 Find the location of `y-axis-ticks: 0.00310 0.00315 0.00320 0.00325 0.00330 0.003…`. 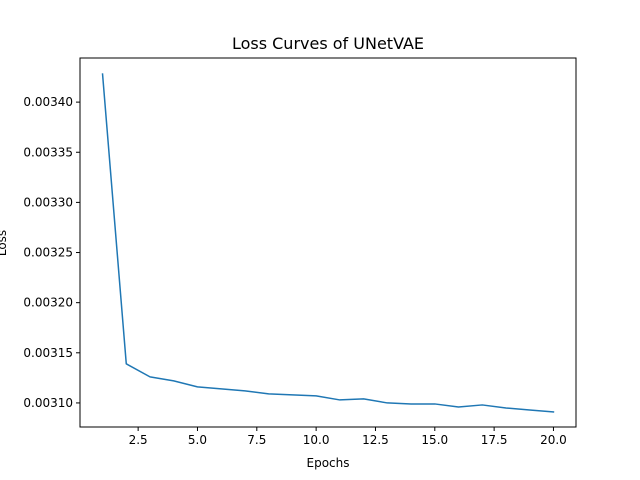

y-axis-ticks: 0.00310 0.00315 0.00320 0.00325 0.00330 0.003… is located at coordinates (51, 252).